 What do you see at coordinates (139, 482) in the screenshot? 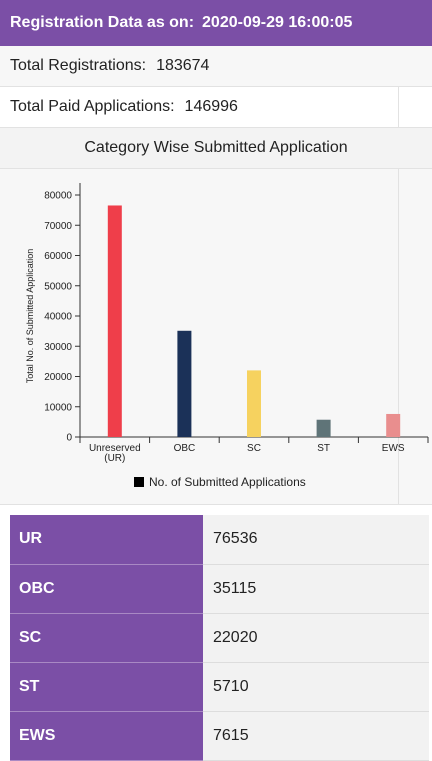
I see `legend-swatch` at bounding box center [139, 482].